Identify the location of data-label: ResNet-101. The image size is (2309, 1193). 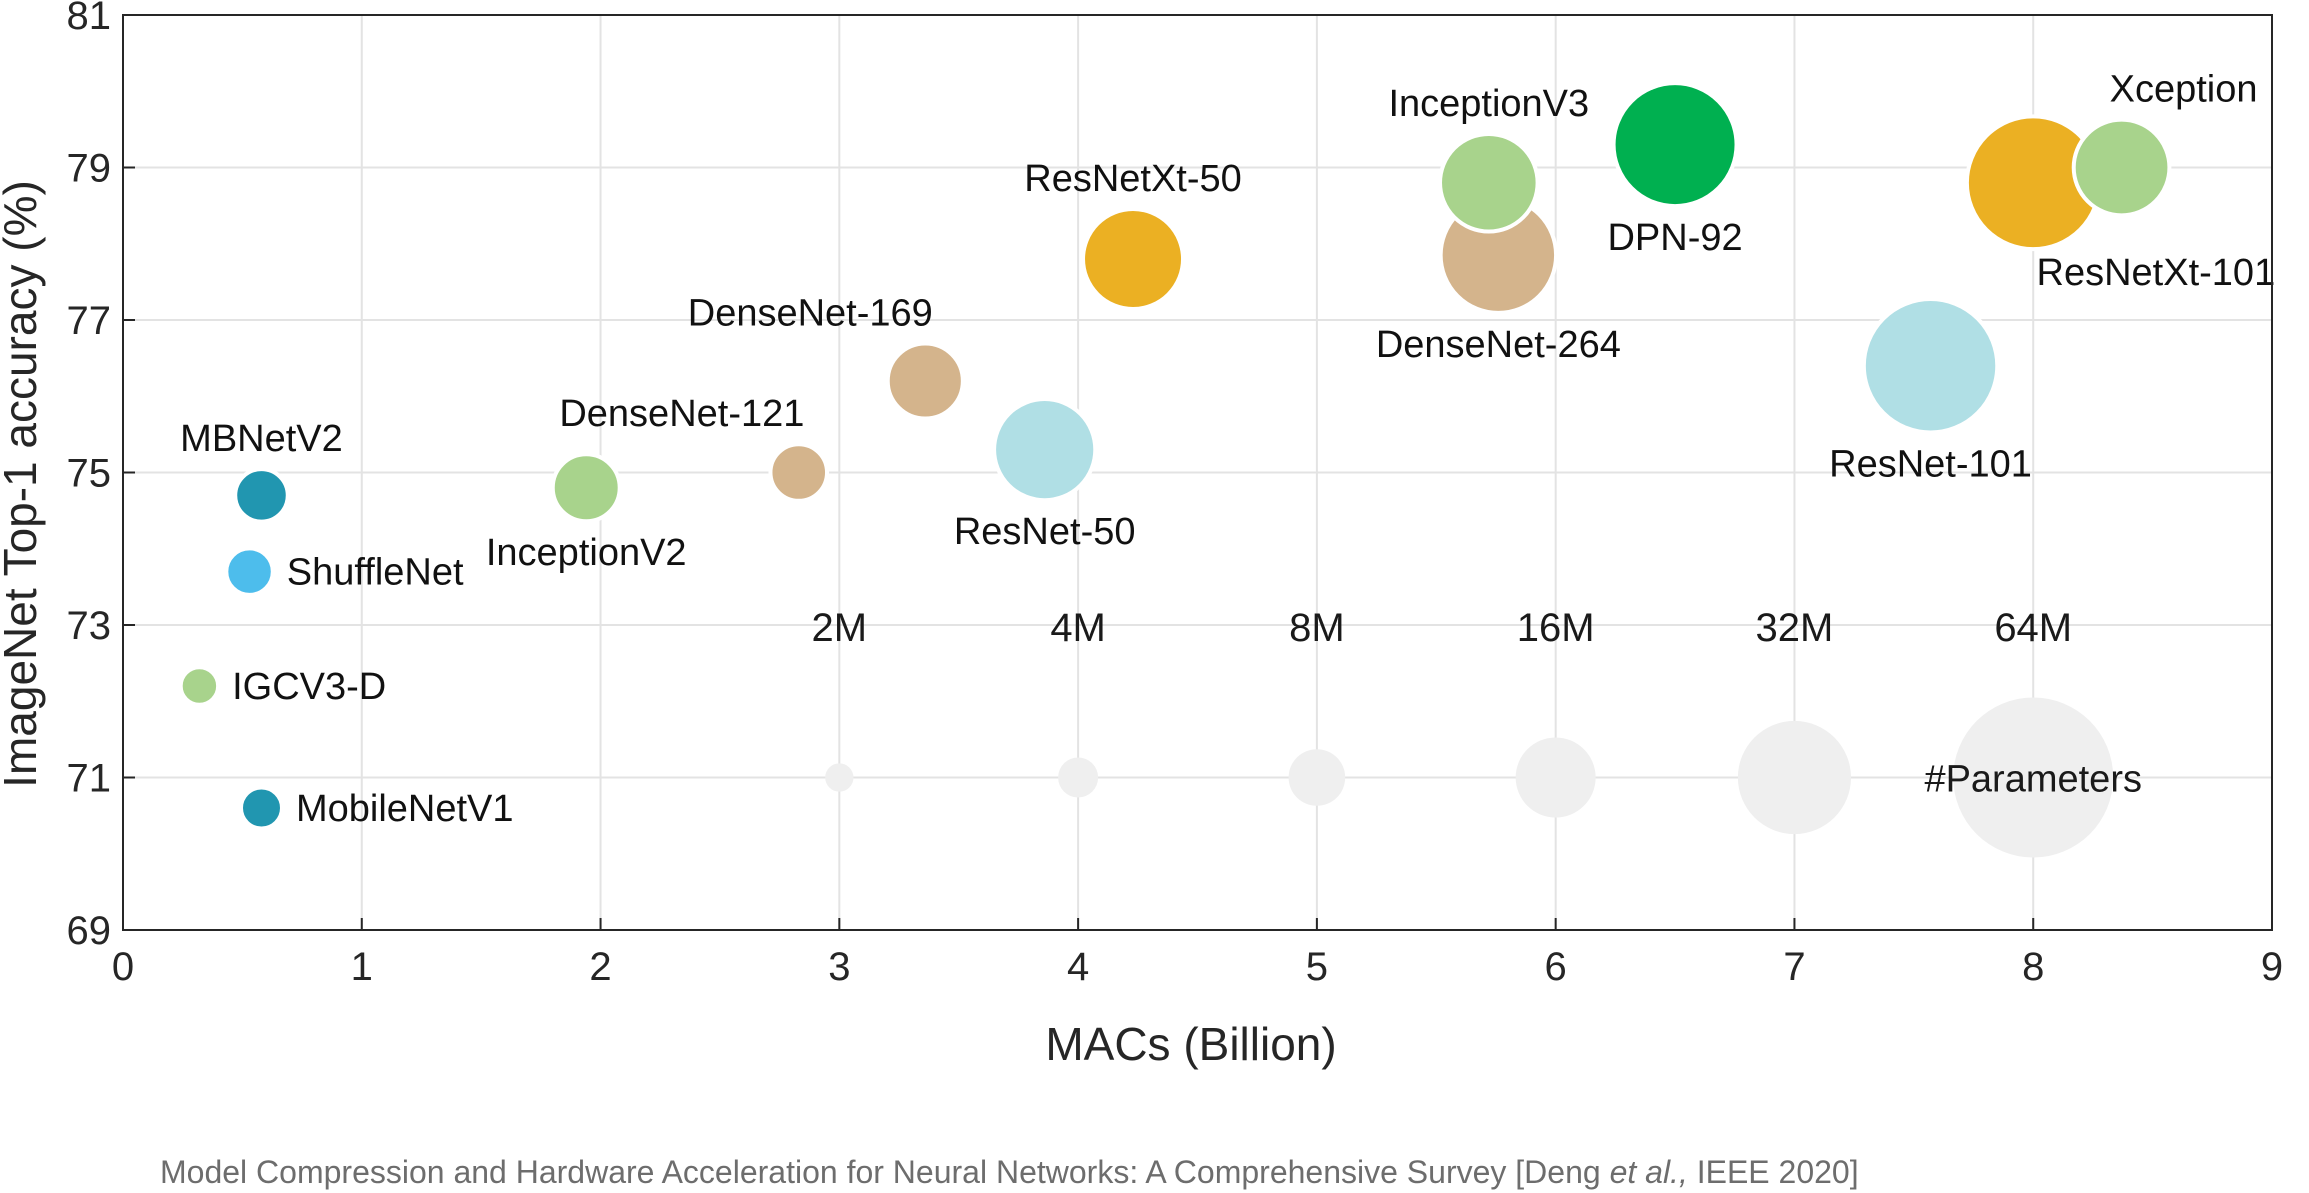
(1930, 464).